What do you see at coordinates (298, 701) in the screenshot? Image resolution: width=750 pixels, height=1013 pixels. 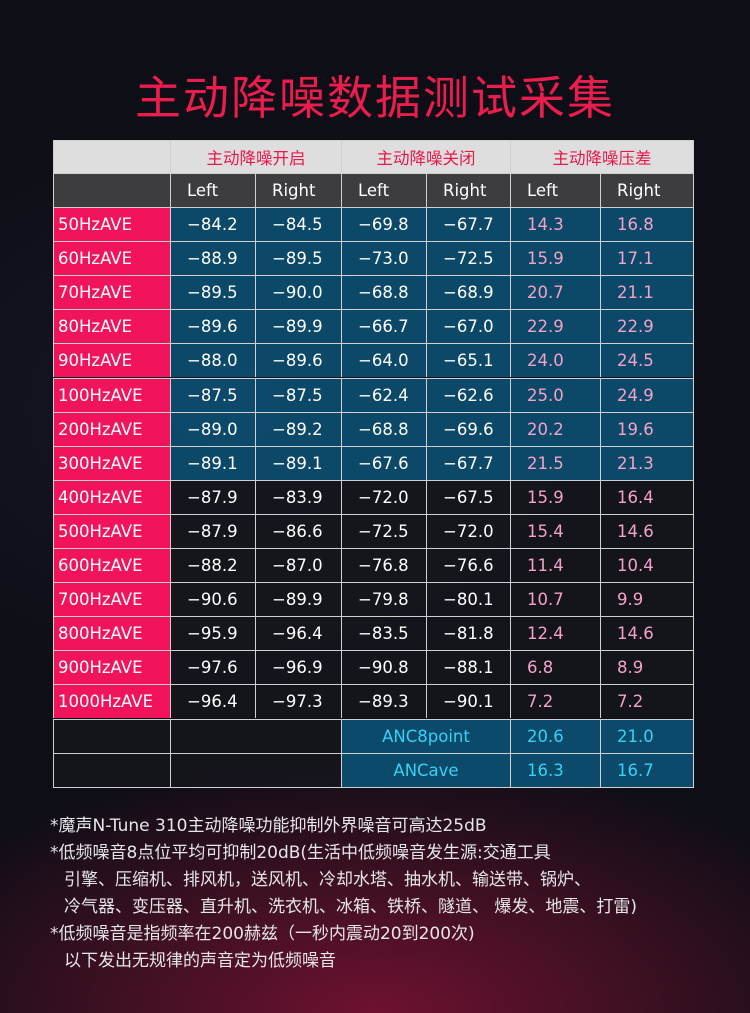 I see `value-cell: −97.3` at bounding box center [298, 701].